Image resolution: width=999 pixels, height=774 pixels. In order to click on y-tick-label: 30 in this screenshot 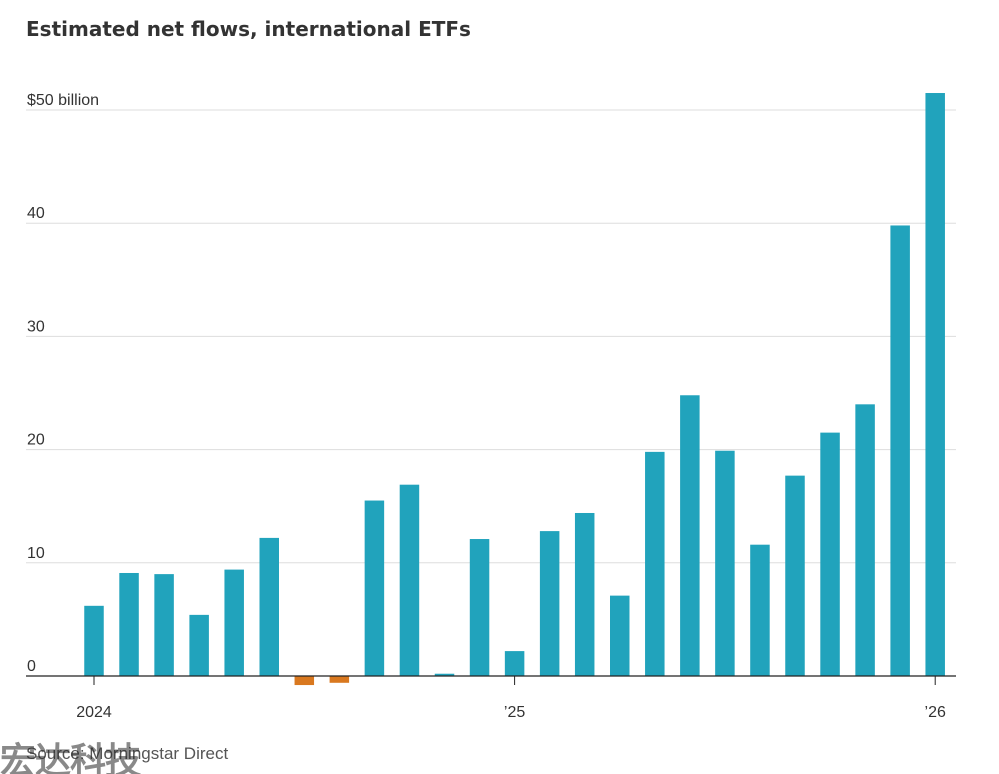, I will do `click(36, 326)`.